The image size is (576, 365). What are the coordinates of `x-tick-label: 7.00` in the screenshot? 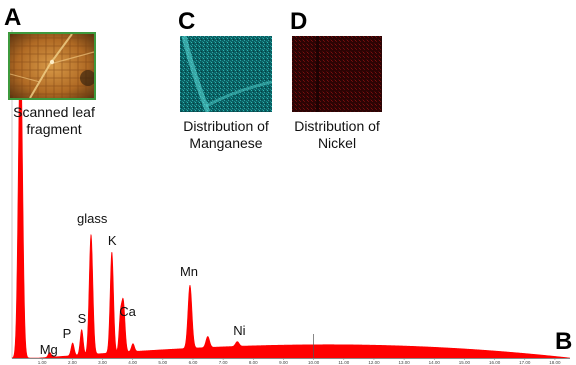 It's located at (223, 362).